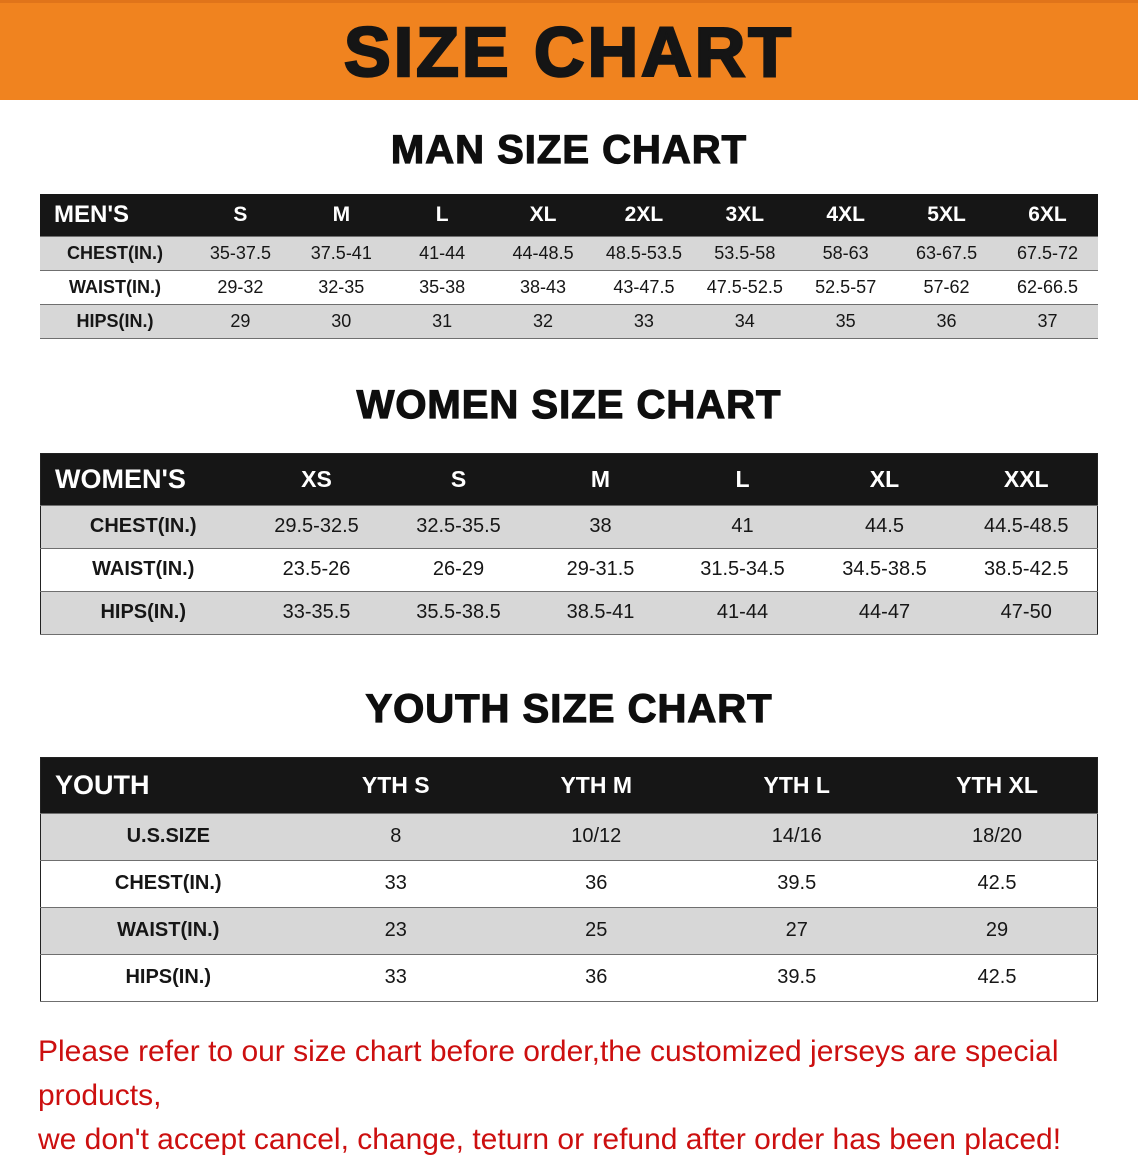 This screenshot has width=1138, height=1162. Describe the element at coordinates (341, 286) in the screenshot. I see `size-value-cell: 32-35` at that location.